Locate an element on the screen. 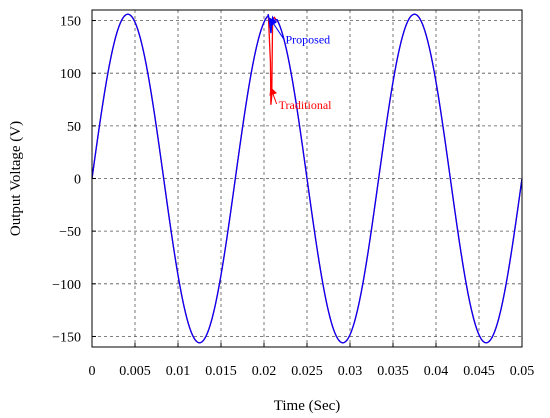 This screenshot has height=418, width=550. x-tick-label: 0.015 is located at coordinates (221, 371).